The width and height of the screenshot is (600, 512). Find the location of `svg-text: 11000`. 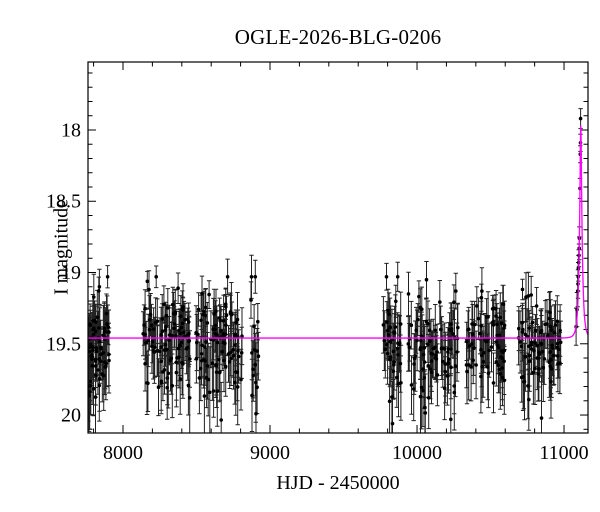

svg-text: 11000 is located at coordinates (563, 453).